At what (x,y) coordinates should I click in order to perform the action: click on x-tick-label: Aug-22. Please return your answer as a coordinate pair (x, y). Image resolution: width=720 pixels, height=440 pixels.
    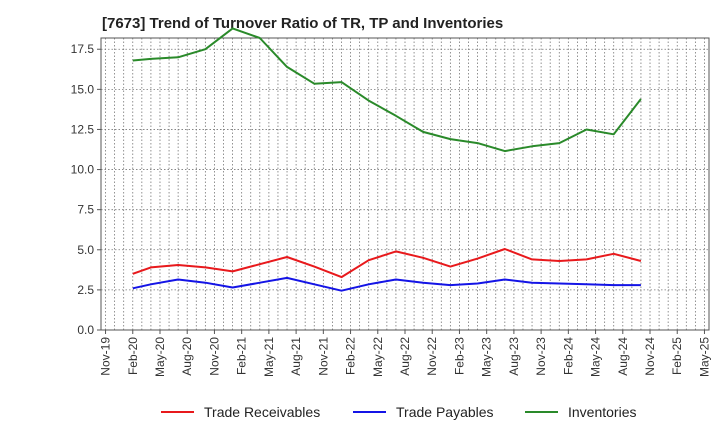
    Looking at the image, I should click on (405, 356).